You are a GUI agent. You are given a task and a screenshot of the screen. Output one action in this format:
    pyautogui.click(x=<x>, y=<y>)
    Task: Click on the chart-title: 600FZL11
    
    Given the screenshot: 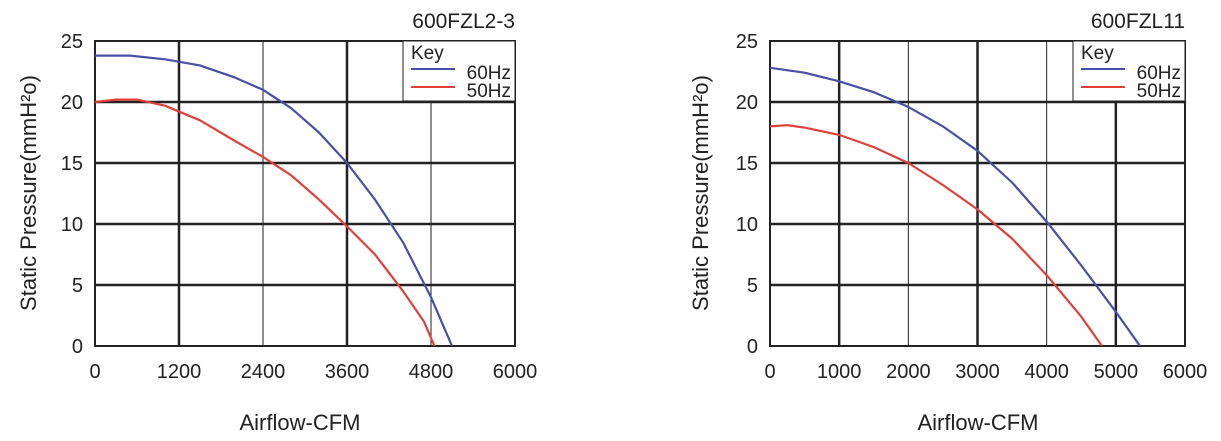 What is the action you would take?
    pyautogui.click(x=1138, y=21)
    